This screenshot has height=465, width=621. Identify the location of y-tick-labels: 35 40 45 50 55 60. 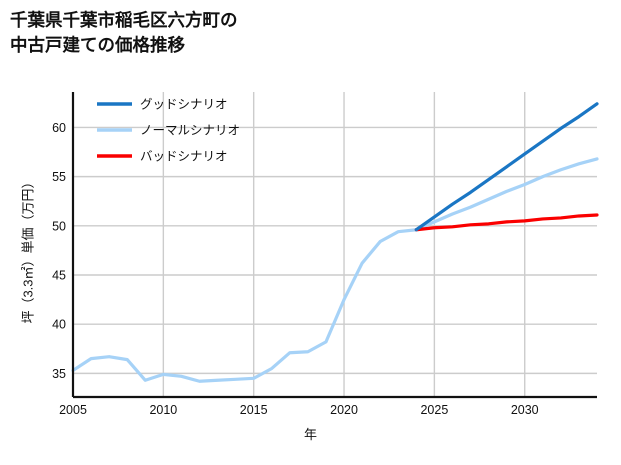
(59, 251).